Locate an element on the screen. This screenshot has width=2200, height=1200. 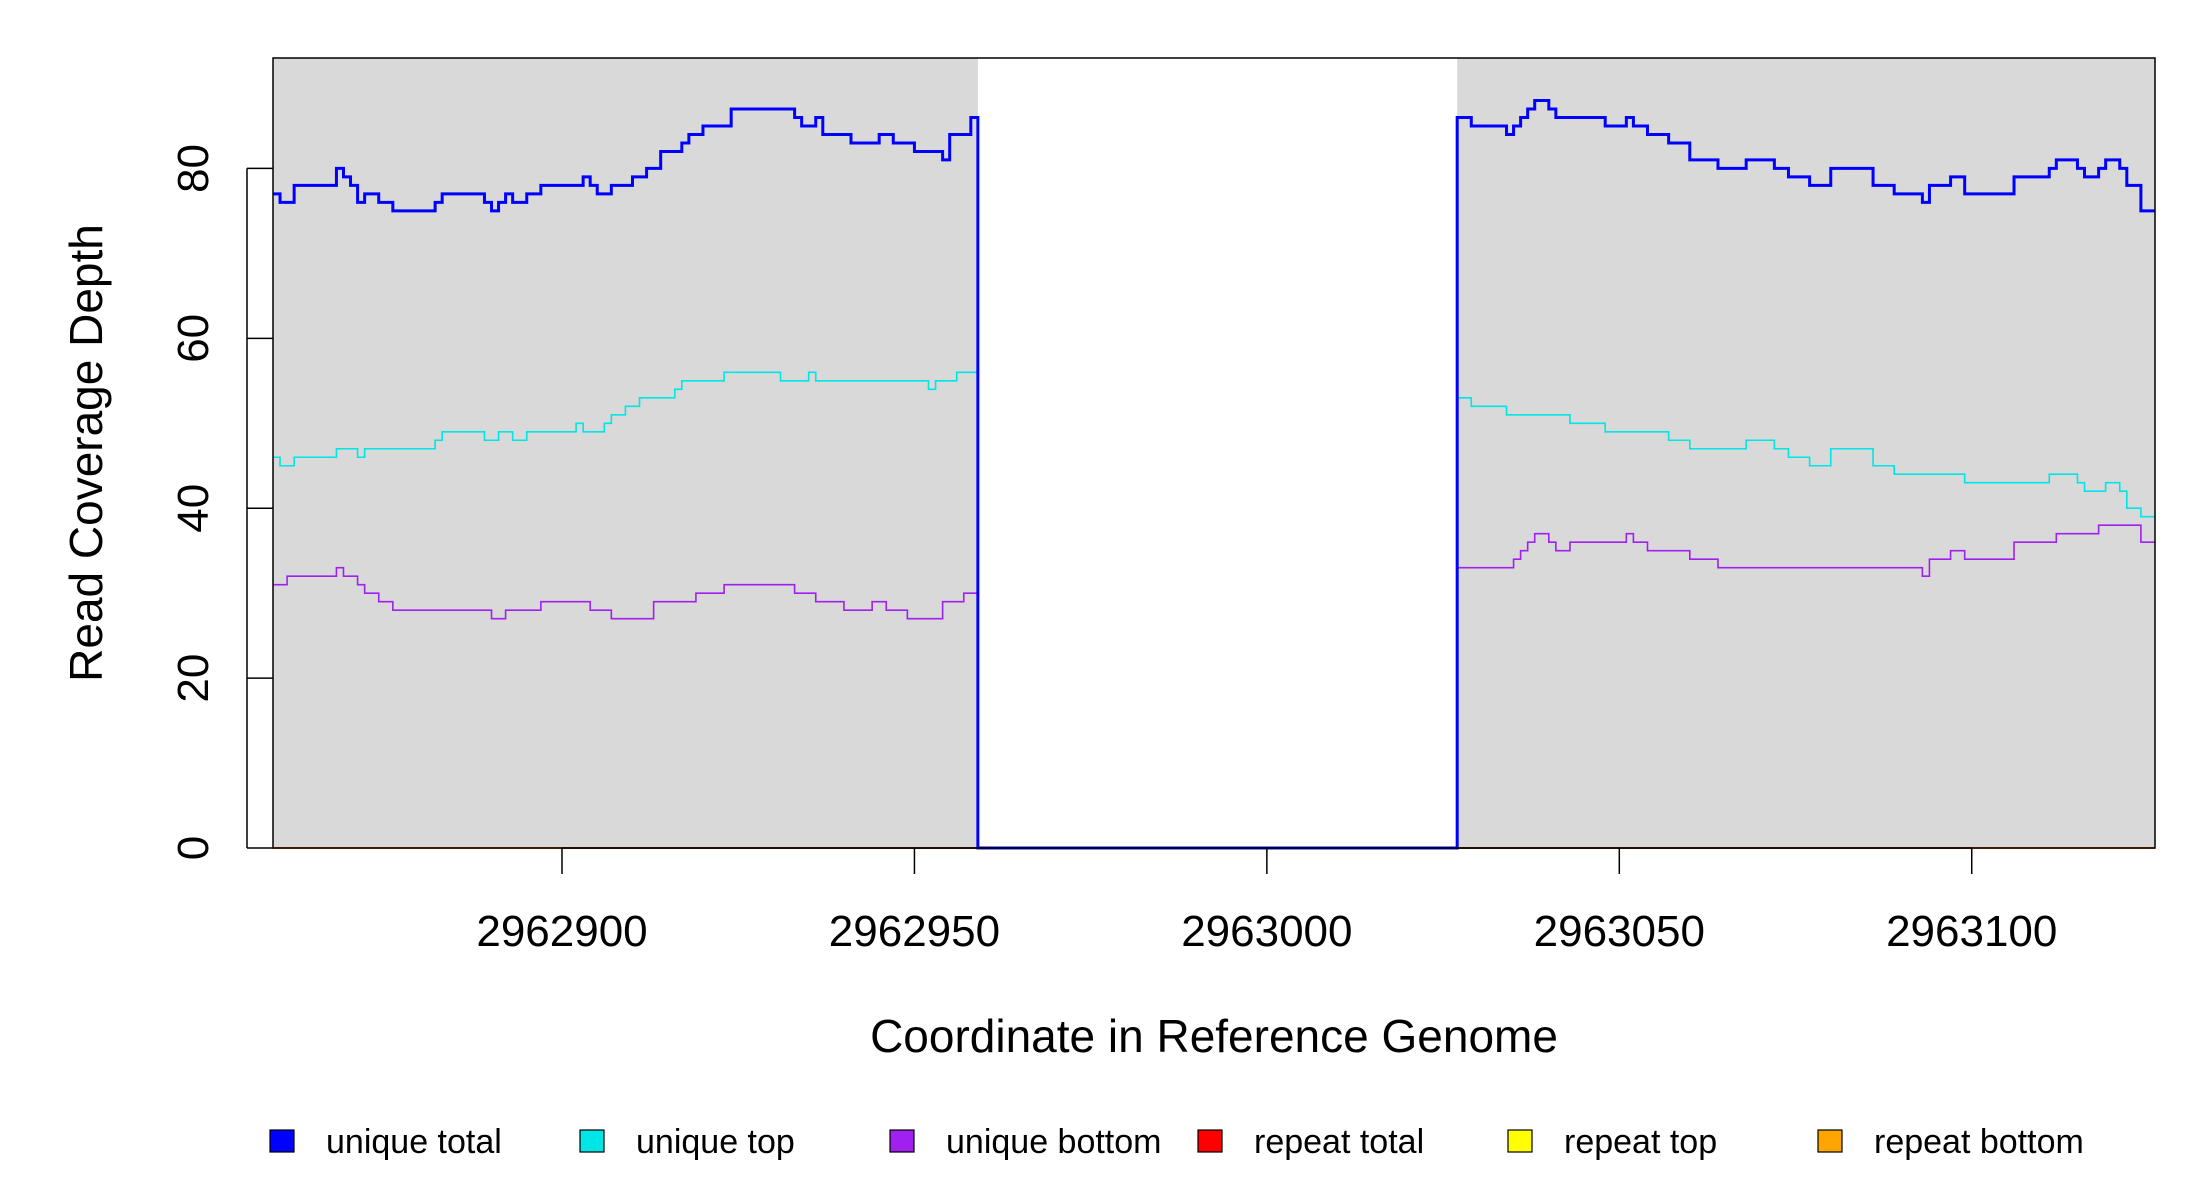
legend-label: repeat total is located at coordinates (1339, 1142).